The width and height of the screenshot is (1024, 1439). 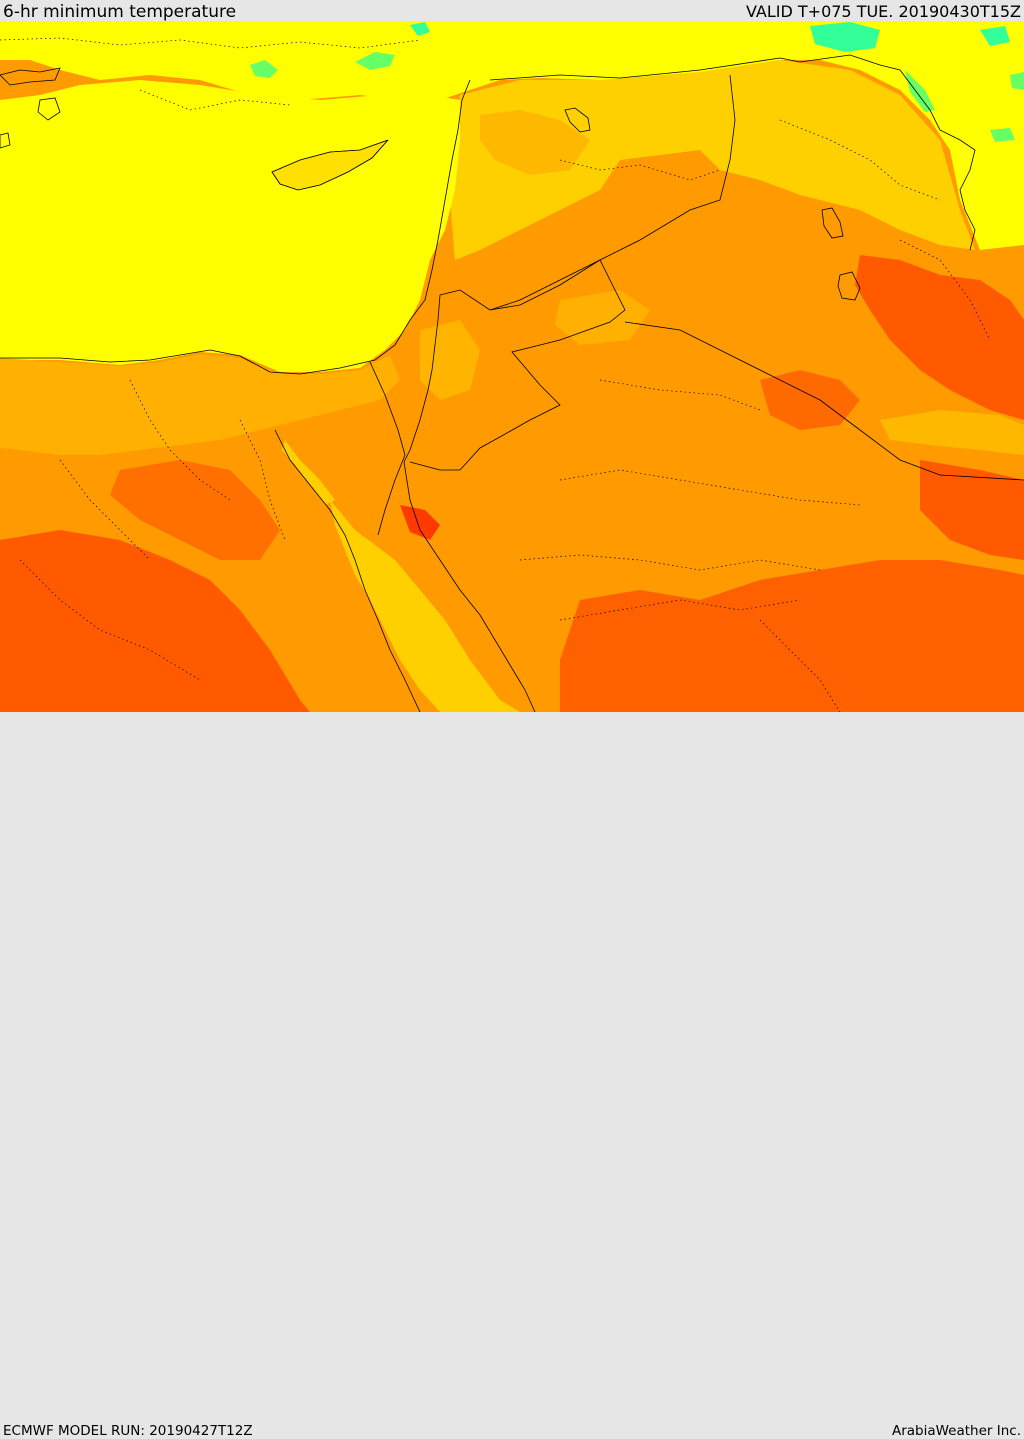 What do you see at coordinates (849, 286) in the screenshot?
I see `lake-razazah` at bounding box center [849, 286].